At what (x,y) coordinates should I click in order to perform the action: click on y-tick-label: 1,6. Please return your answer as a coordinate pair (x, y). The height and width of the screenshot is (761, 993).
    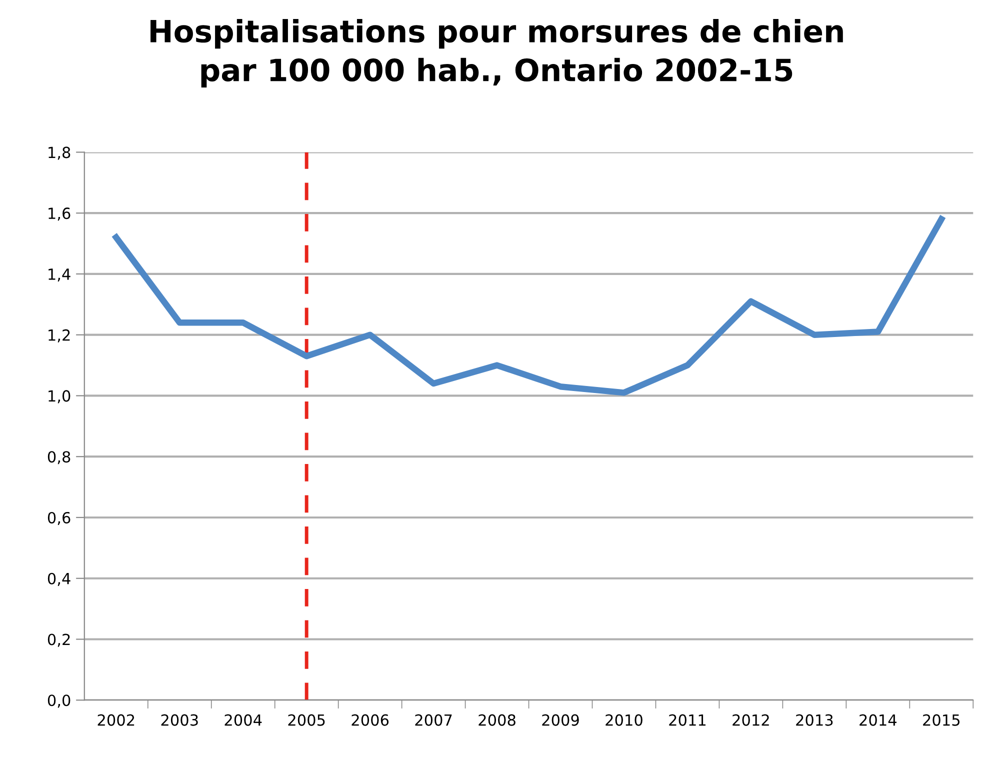
    Looking at the image, I should click on (59, 214).